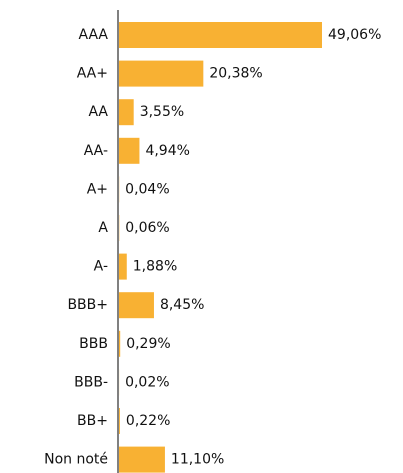 Image resolution: width=403 pixels, height=473 pixels. What do you see at coordinates (92, 421) in the screenshot?
I see `category-label: BB+` at bounding box center [92, 421].